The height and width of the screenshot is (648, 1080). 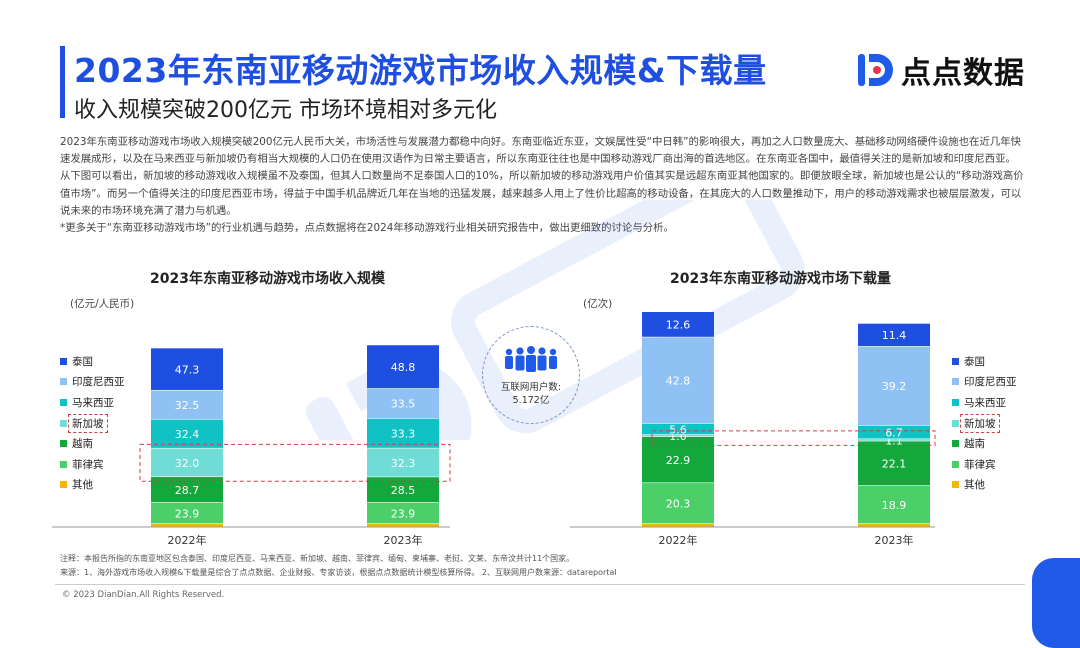 What do you see at coordinates (420, 70) in the screenshot?
I see `page-title: 2023年东南亚移动游戏市场收入规模&下载量` at bounding box center [420, 70].